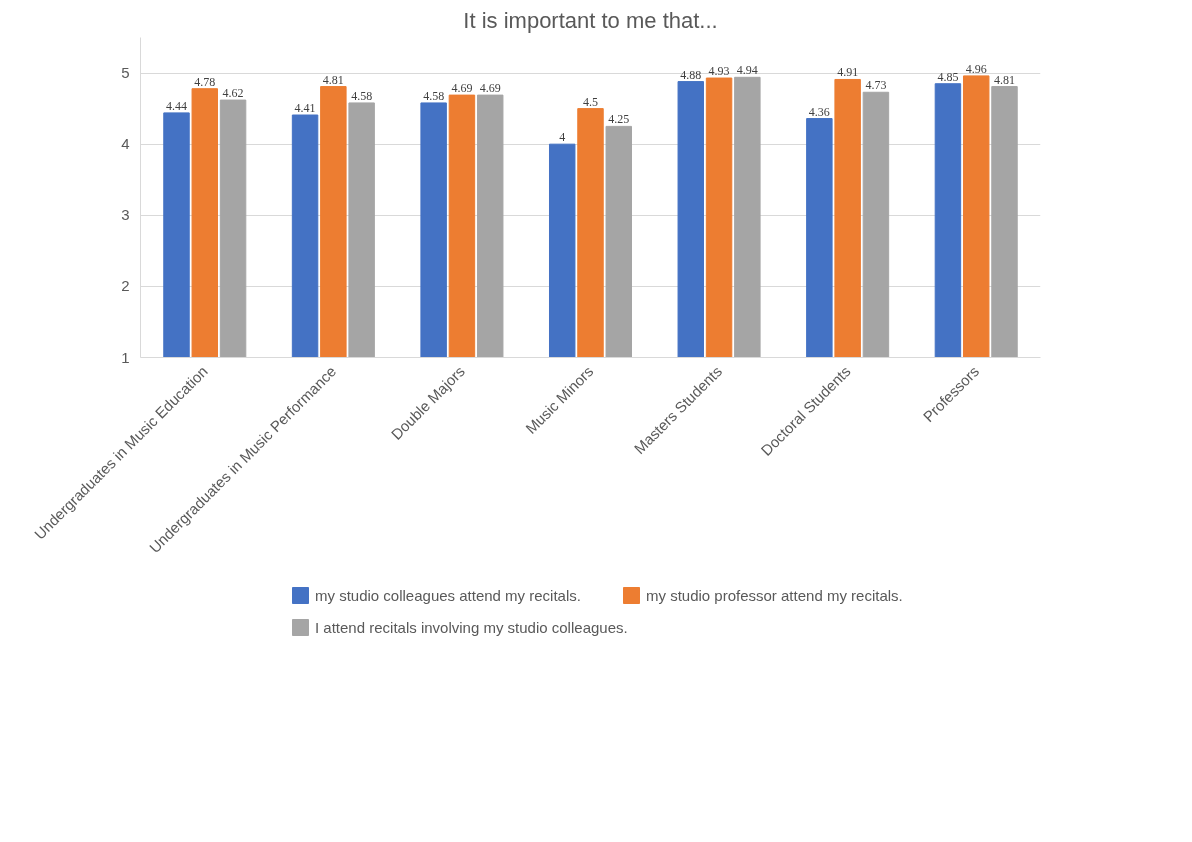 The height and width of the screenshot is (842, 1192). Describe the element at coordinates (691, 74) in the screenshot. I see `data-label: 4.88` at that location.